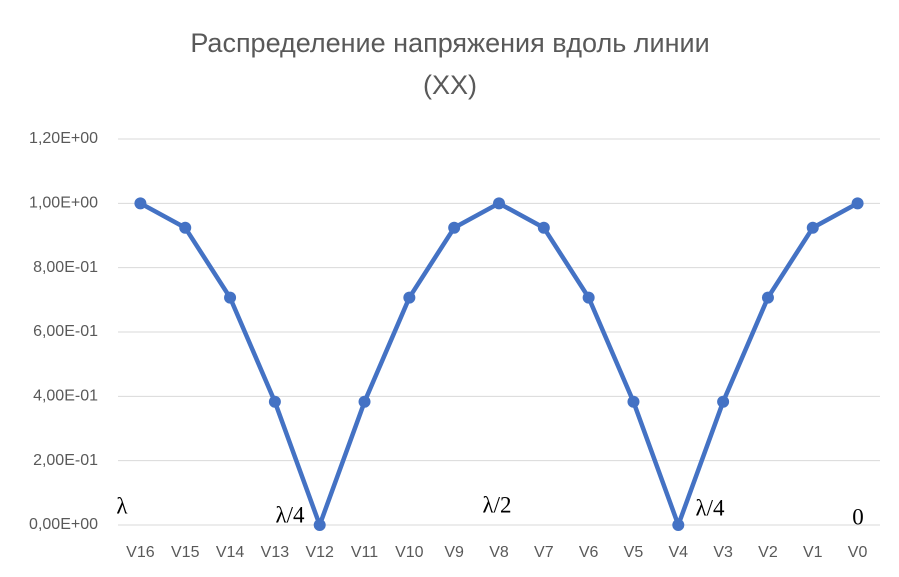  I want to click on y-tick-label: 6,00E-01, so click(65, 331).